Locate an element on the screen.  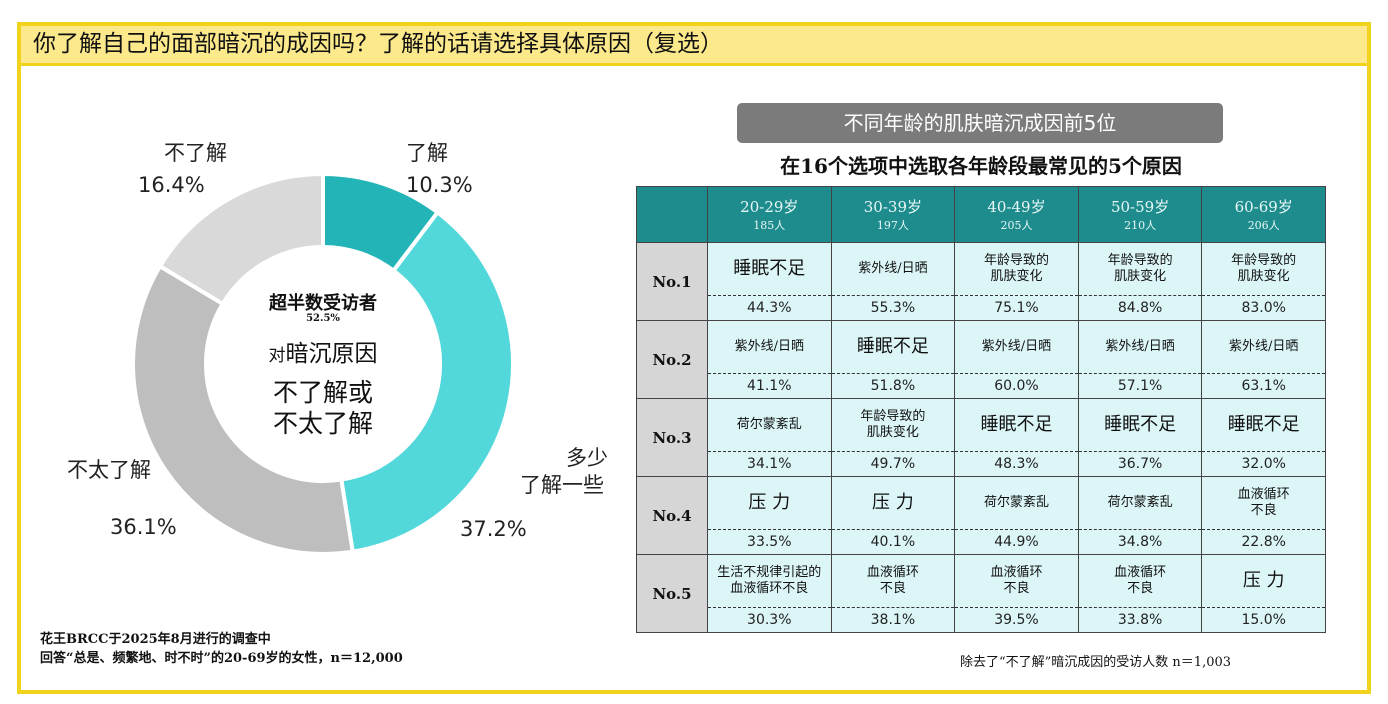
table-cell: 睡眠不足 36.7% is located at coordinates (1140, 437).